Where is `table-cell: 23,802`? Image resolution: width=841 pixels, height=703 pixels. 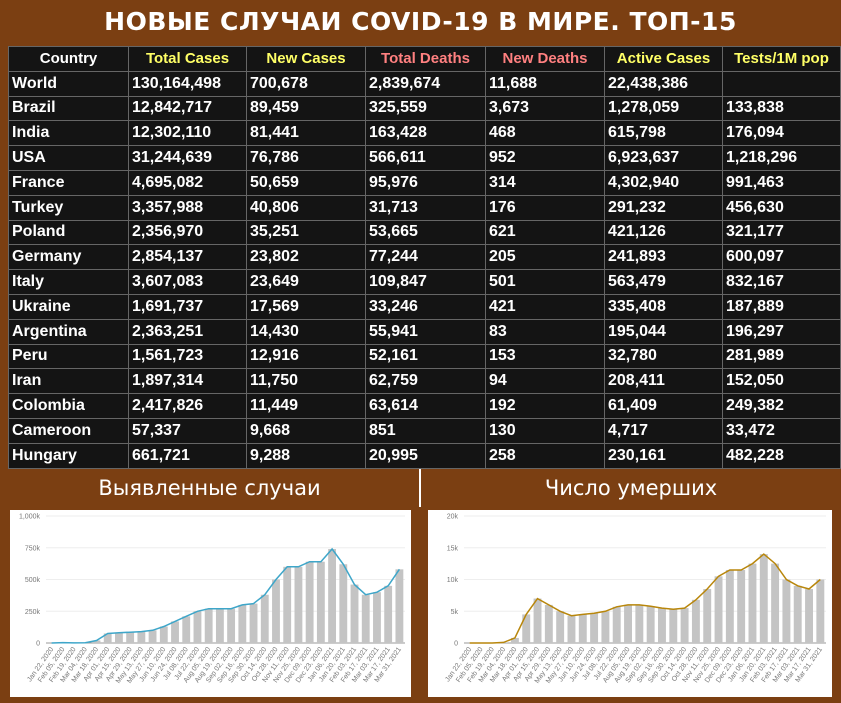 table-cell: 23,802 is located at coordinates (306, 257).